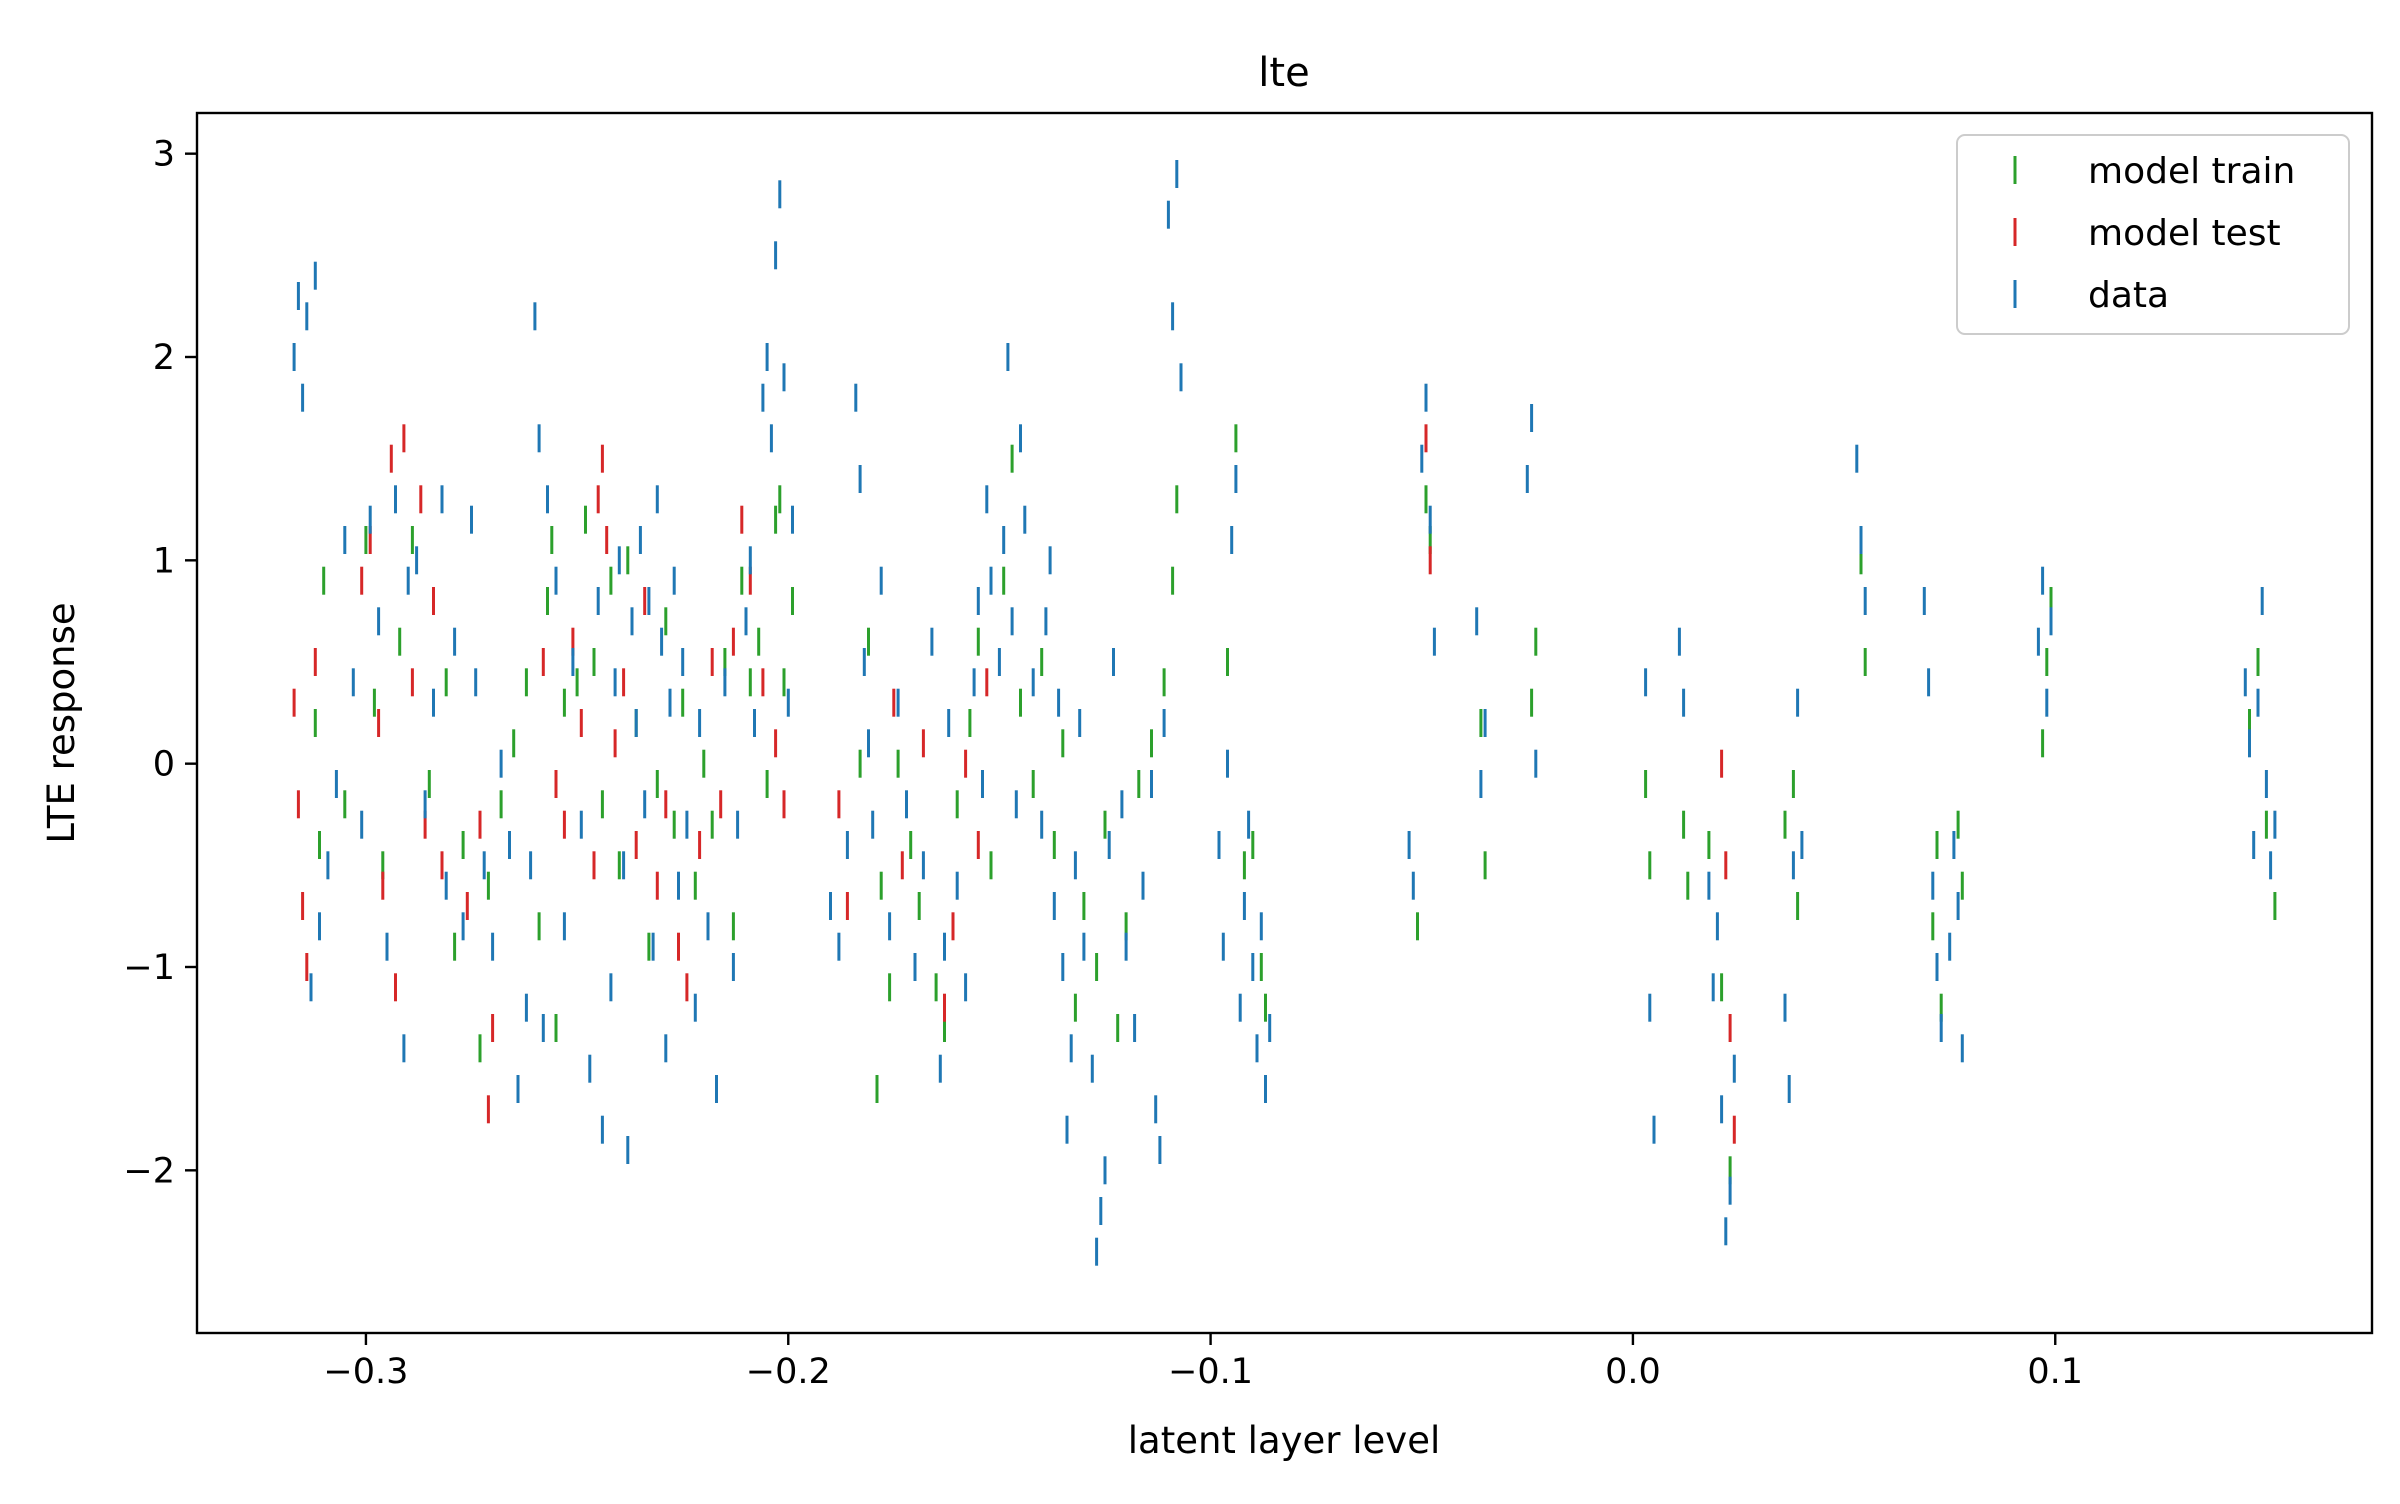  Describe the element at coordinates (164, 765) in the screenshot. I see `y-tick-label: 0` at that location.